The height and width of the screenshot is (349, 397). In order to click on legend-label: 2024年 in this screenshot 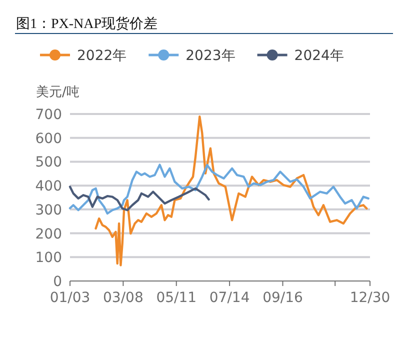, I will do `click(319, 56)`.